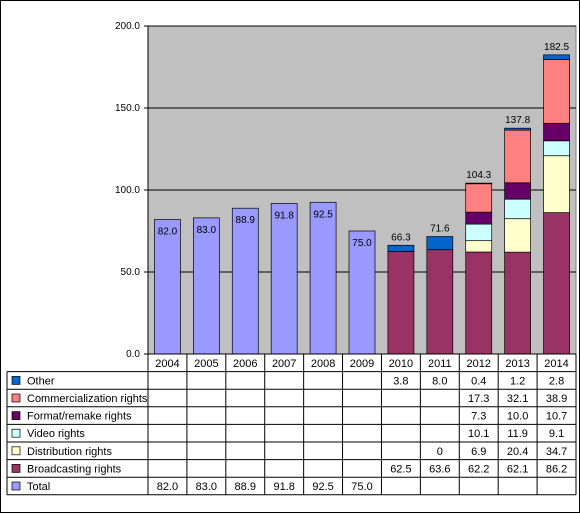 This screenshot has height=514, width=580. I want to click on table-cell-value: 91.8, so click(283, 487).